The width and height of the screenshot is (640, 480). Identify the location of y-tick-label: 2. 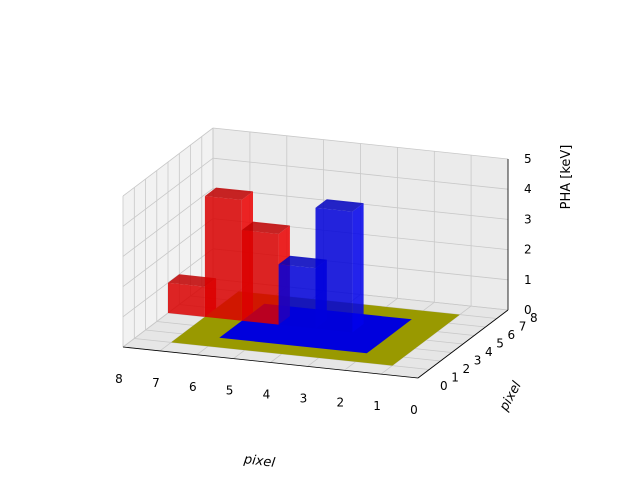
(467, 369).